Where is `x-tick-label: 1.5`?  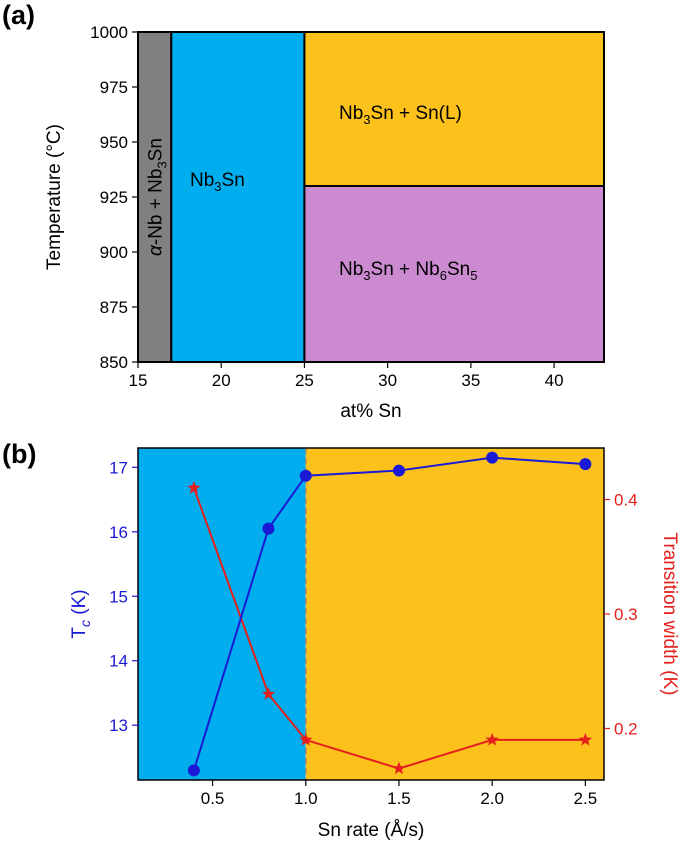
x-tick-label: 1.5 is located at coordinates (399, 798).